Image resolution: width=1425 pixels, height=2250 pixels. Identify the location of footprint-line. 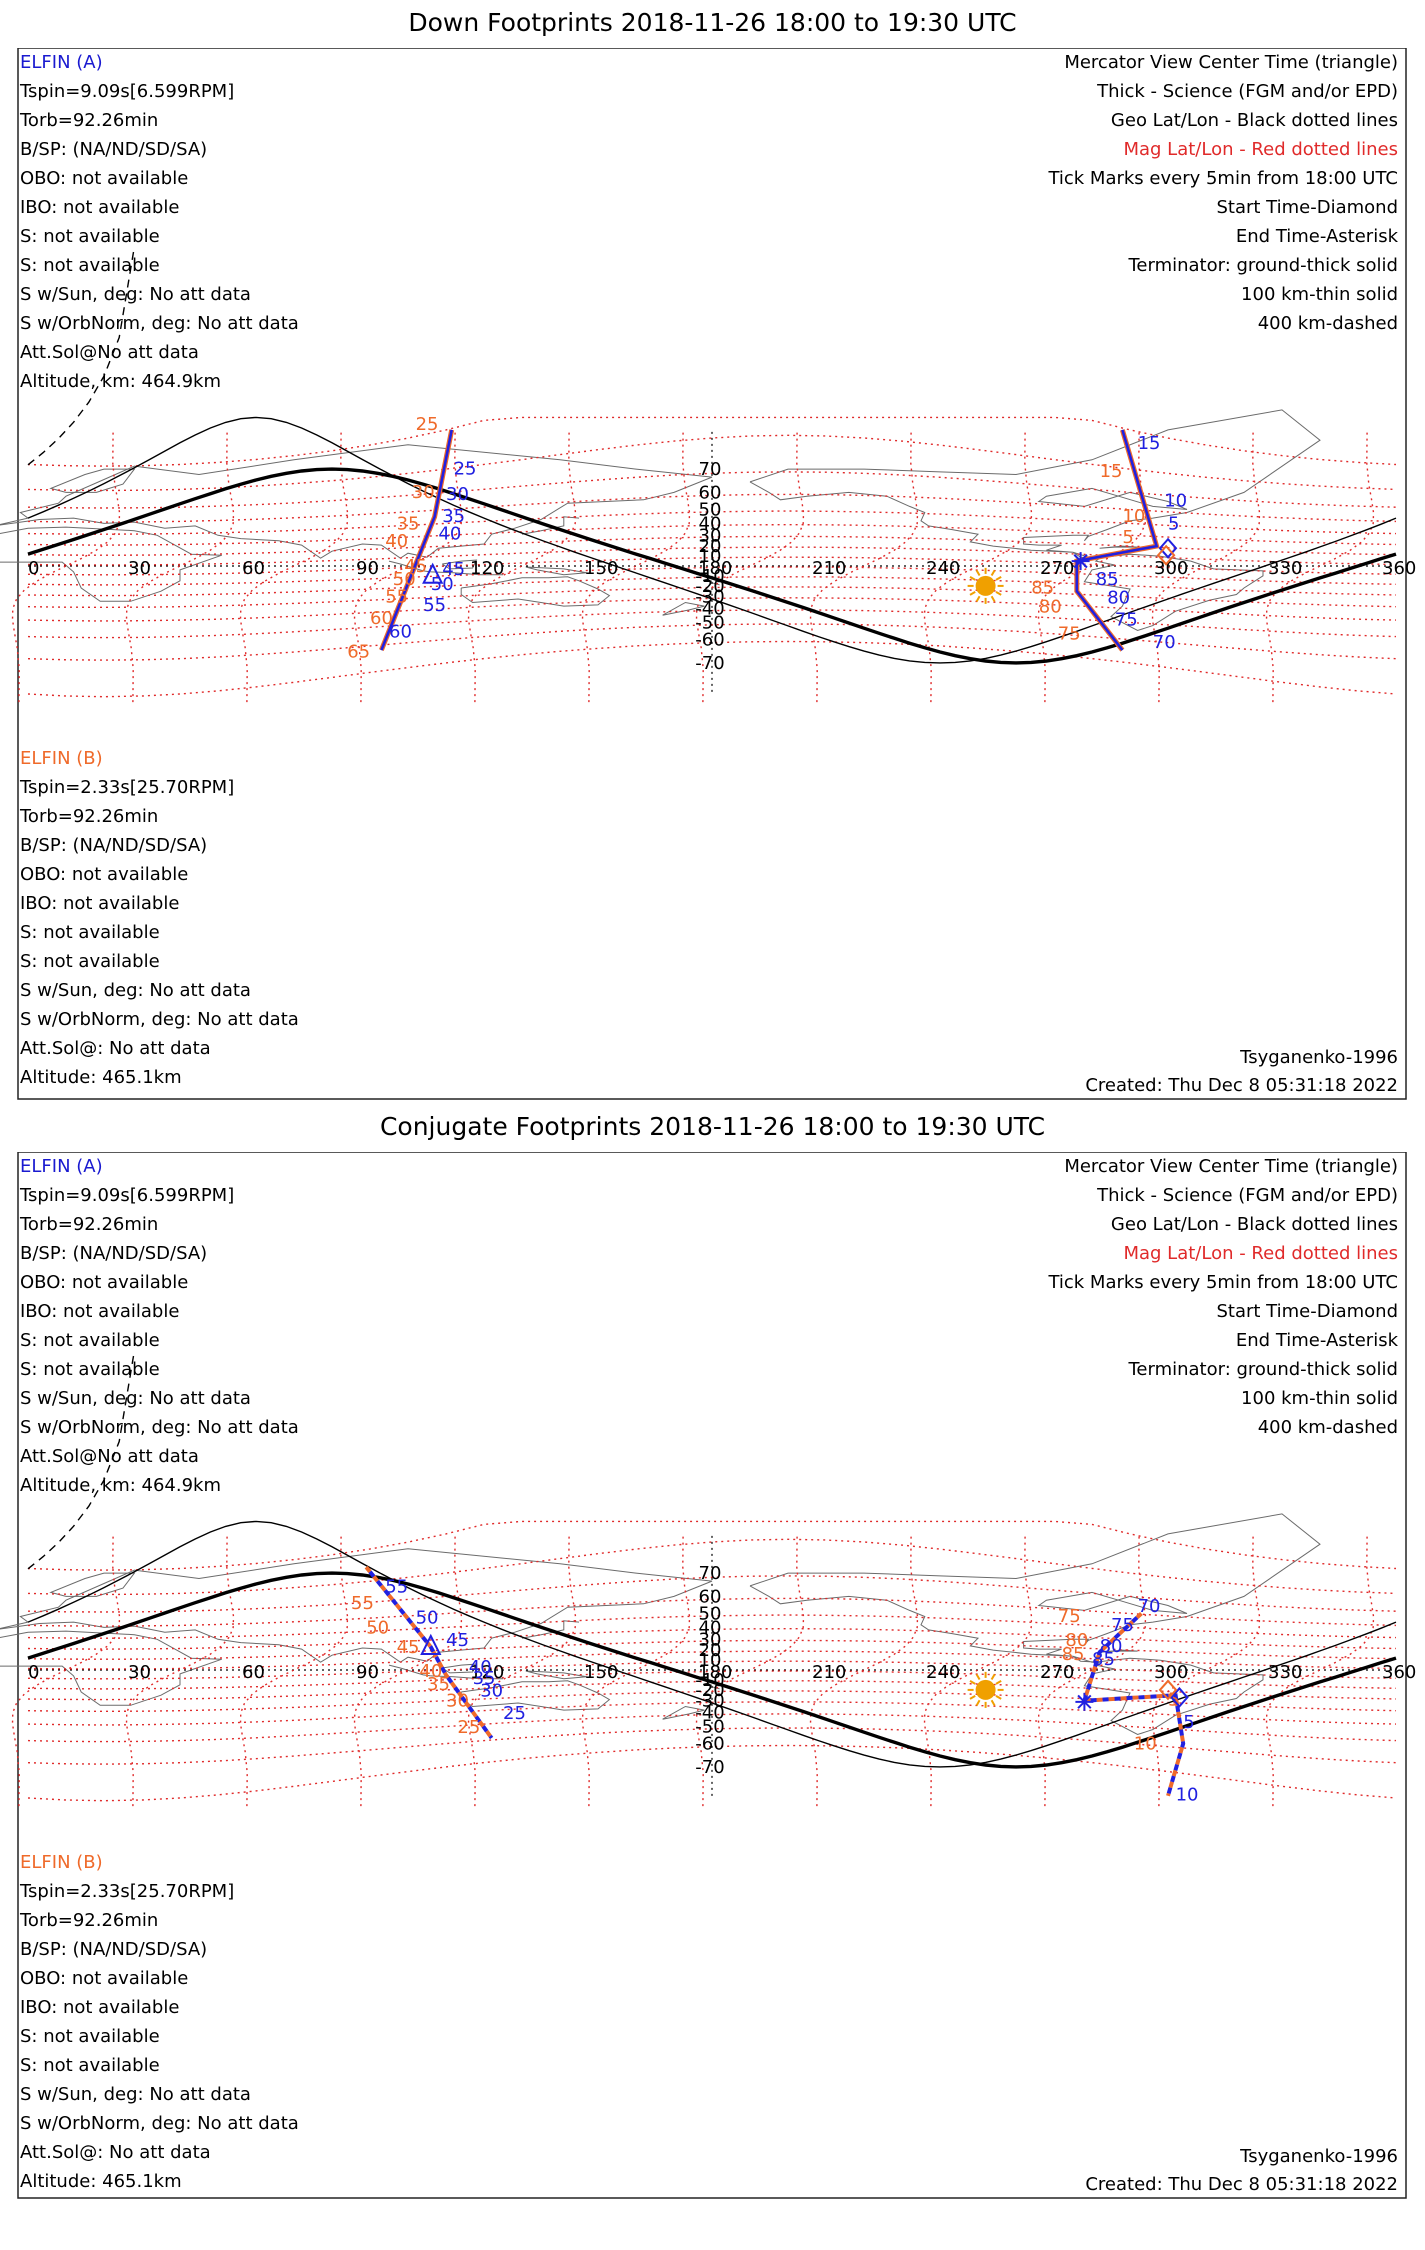
(416, 540).